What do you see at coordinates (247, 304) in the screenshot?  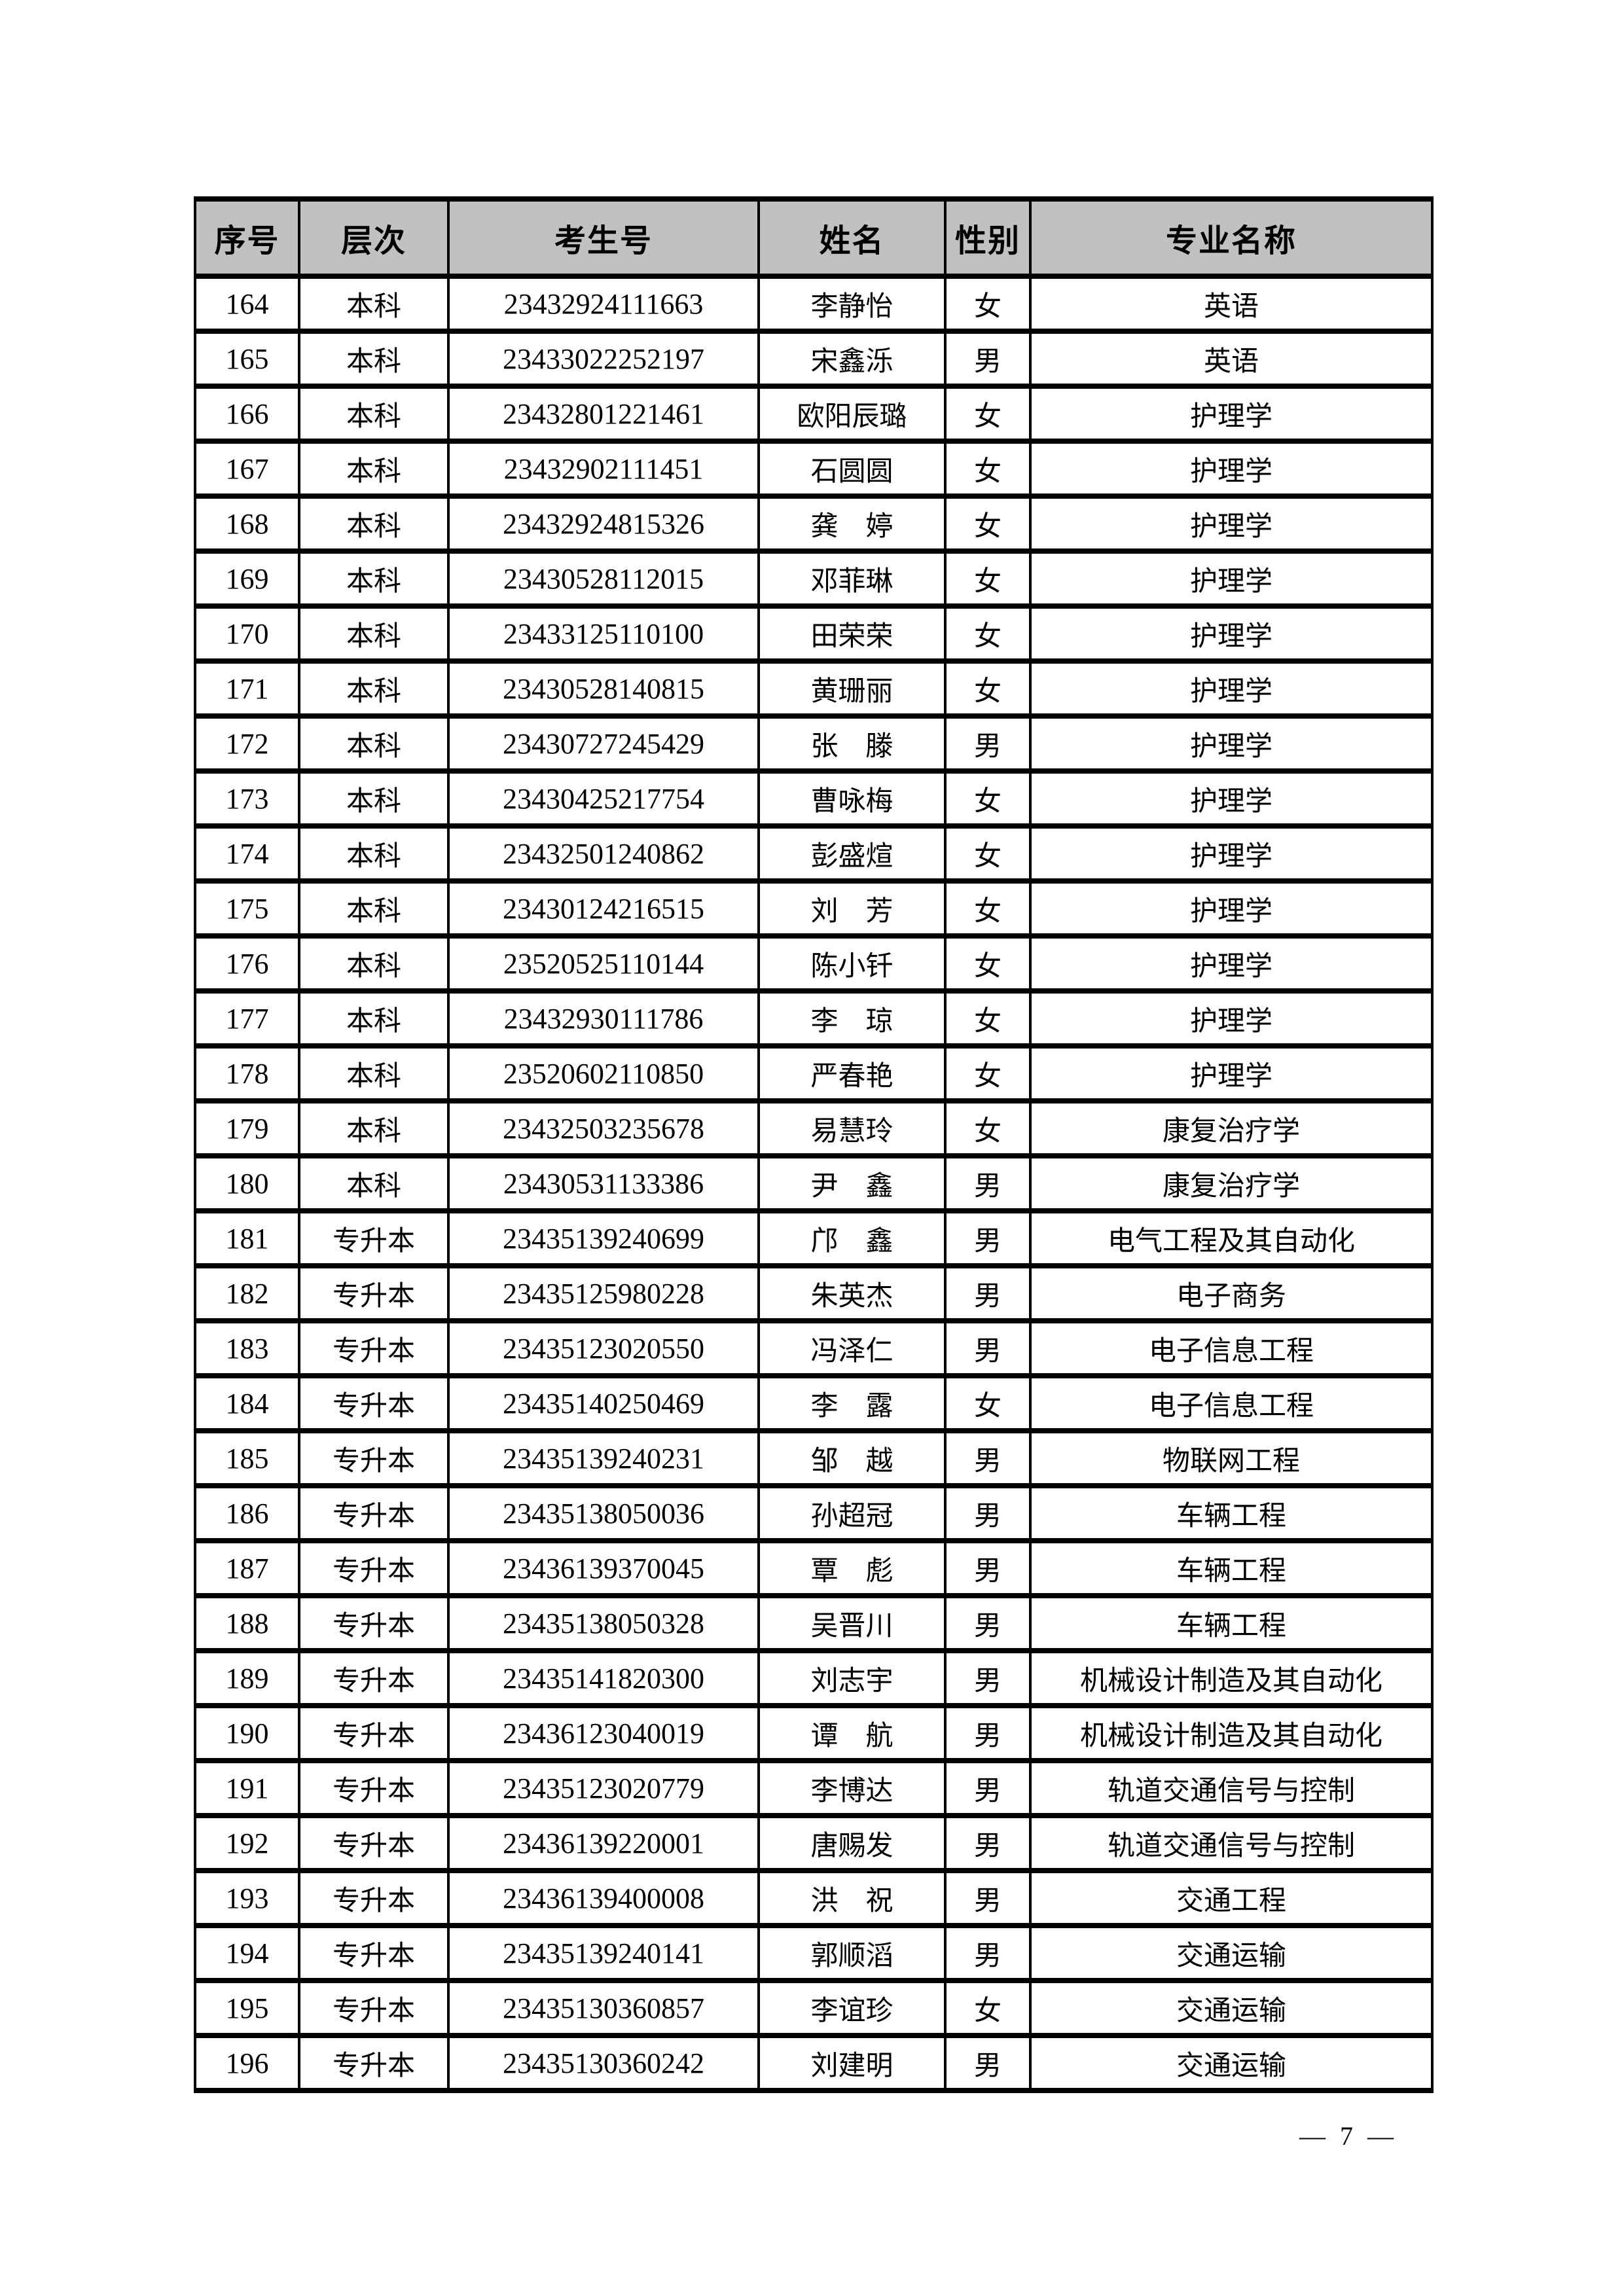 I see `cell-seq: 164` at bounding box center [247, 304].